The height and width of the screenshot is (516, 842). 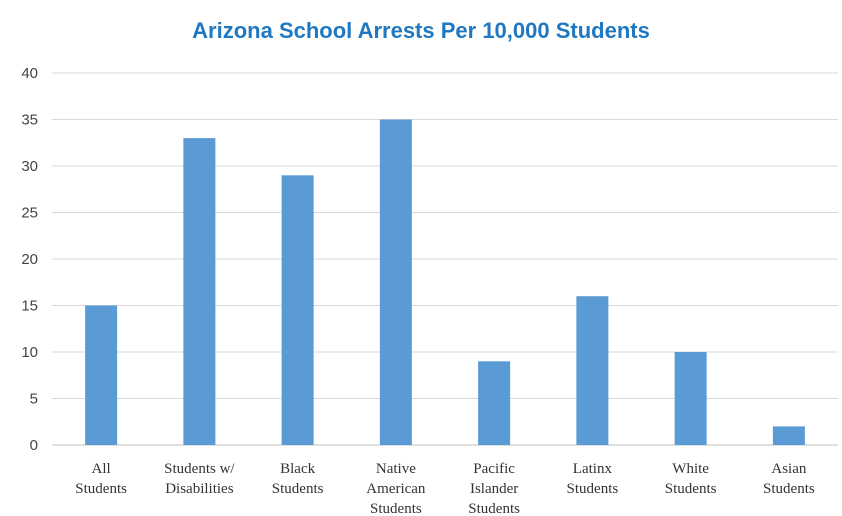 What do you see at coordinates (788, 469) in the screenshot?
I see `x-tick-label: Asian` at bounding box center [788, 469].